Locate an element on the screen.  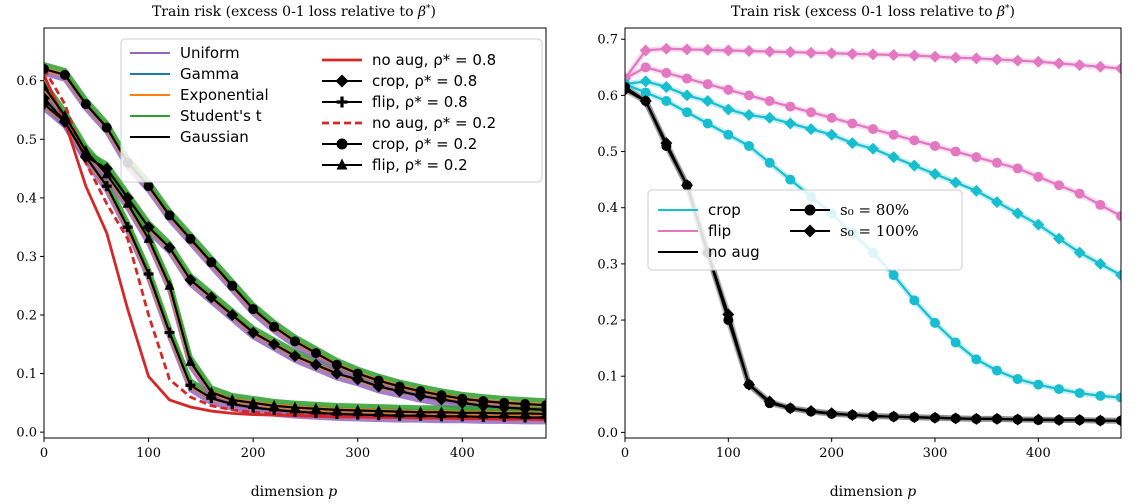
y-tick-label: 0.1 is located at coordinates (26, 374).